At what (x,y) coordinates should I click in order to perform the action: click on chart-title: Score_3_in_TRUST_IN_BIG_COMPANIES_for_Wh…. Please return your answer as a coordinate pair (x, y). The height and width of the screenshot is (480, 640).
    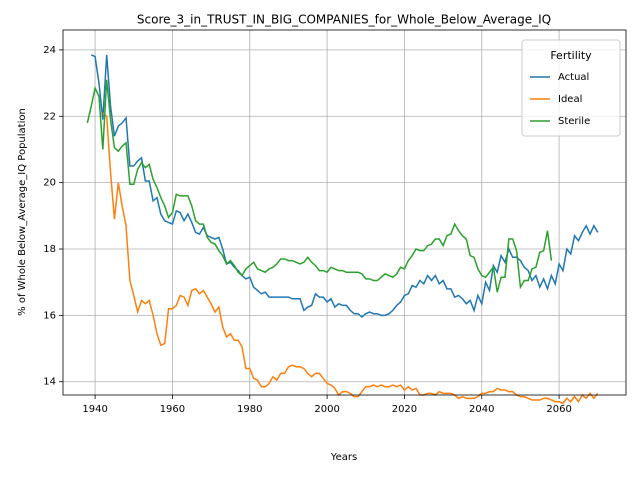
    Looking at the image, I should click on (344, 20).